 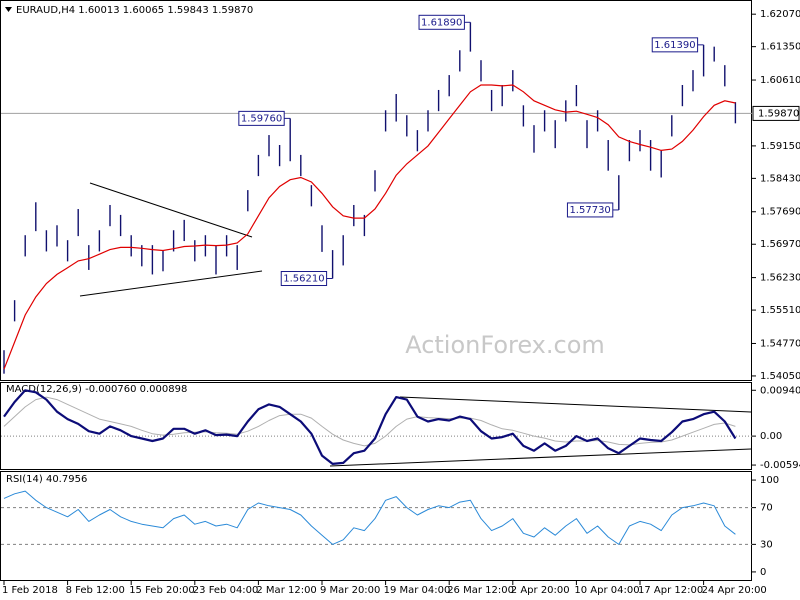 I want to click on x-tick-label: 8 Feb 12:00, so click(x=95, y=590).